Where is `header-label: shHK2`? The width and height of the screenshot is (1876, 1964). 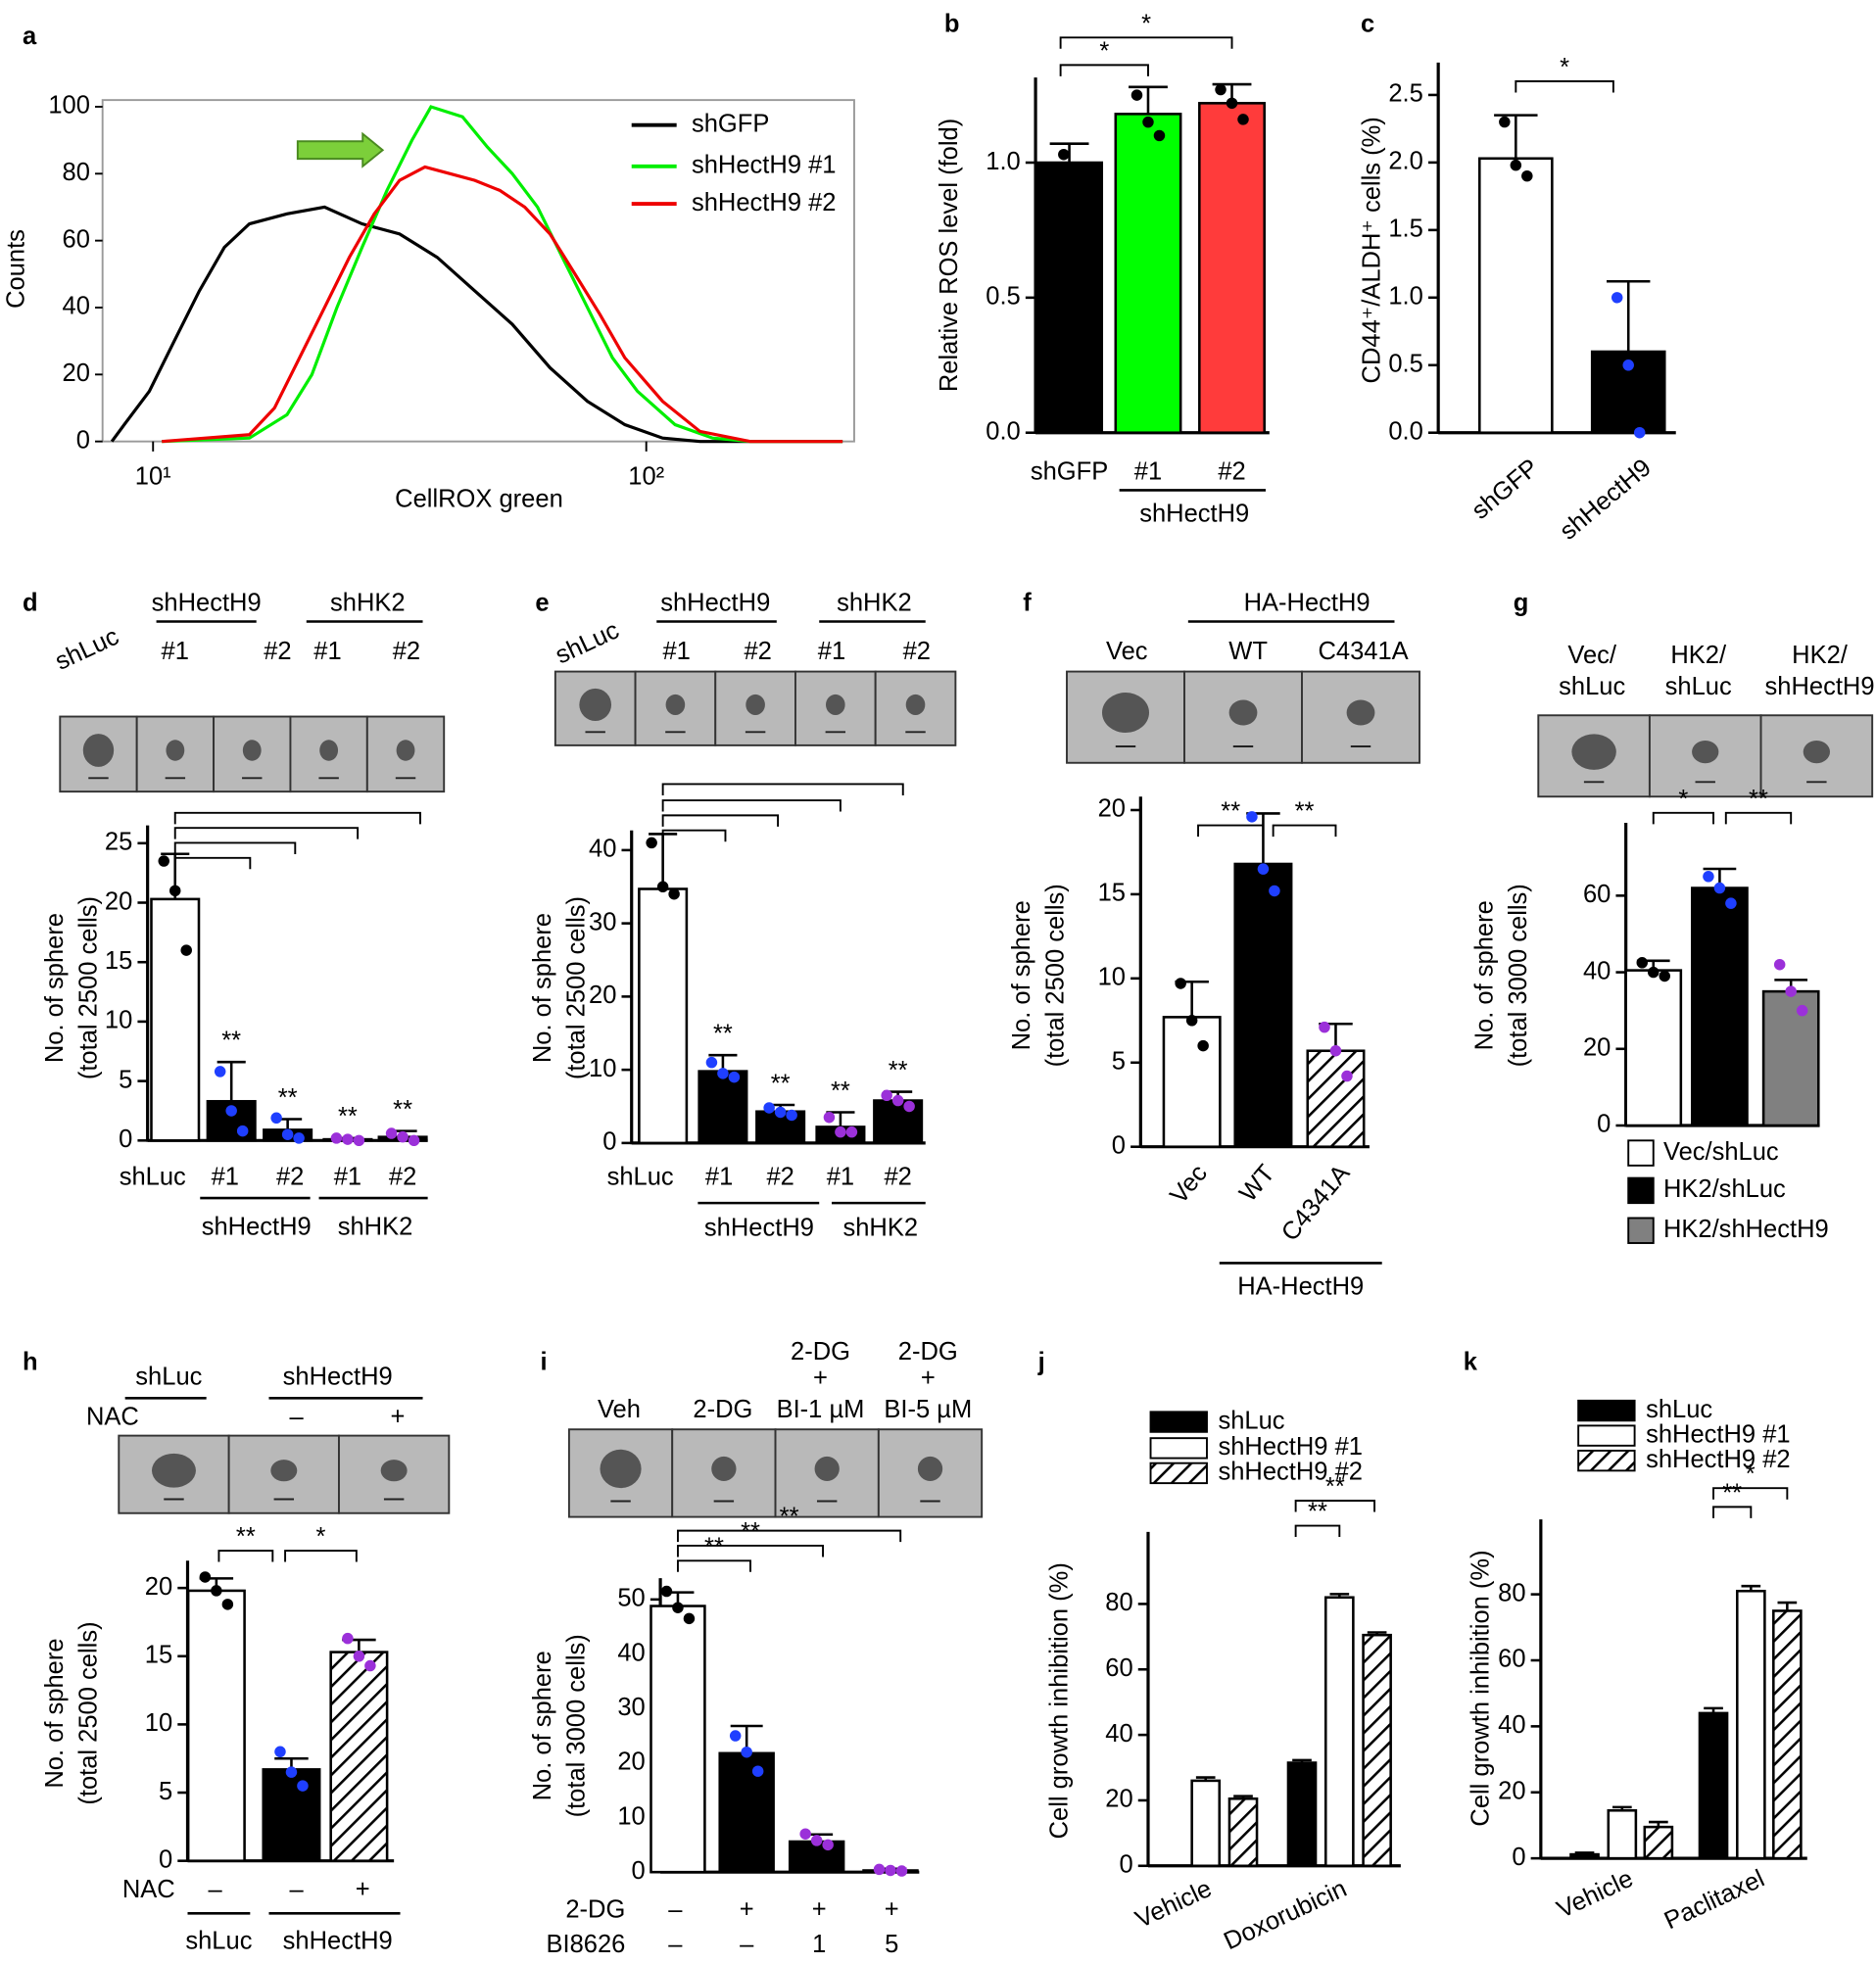 header-label: shHK2 is located at coordinates (875, 602).